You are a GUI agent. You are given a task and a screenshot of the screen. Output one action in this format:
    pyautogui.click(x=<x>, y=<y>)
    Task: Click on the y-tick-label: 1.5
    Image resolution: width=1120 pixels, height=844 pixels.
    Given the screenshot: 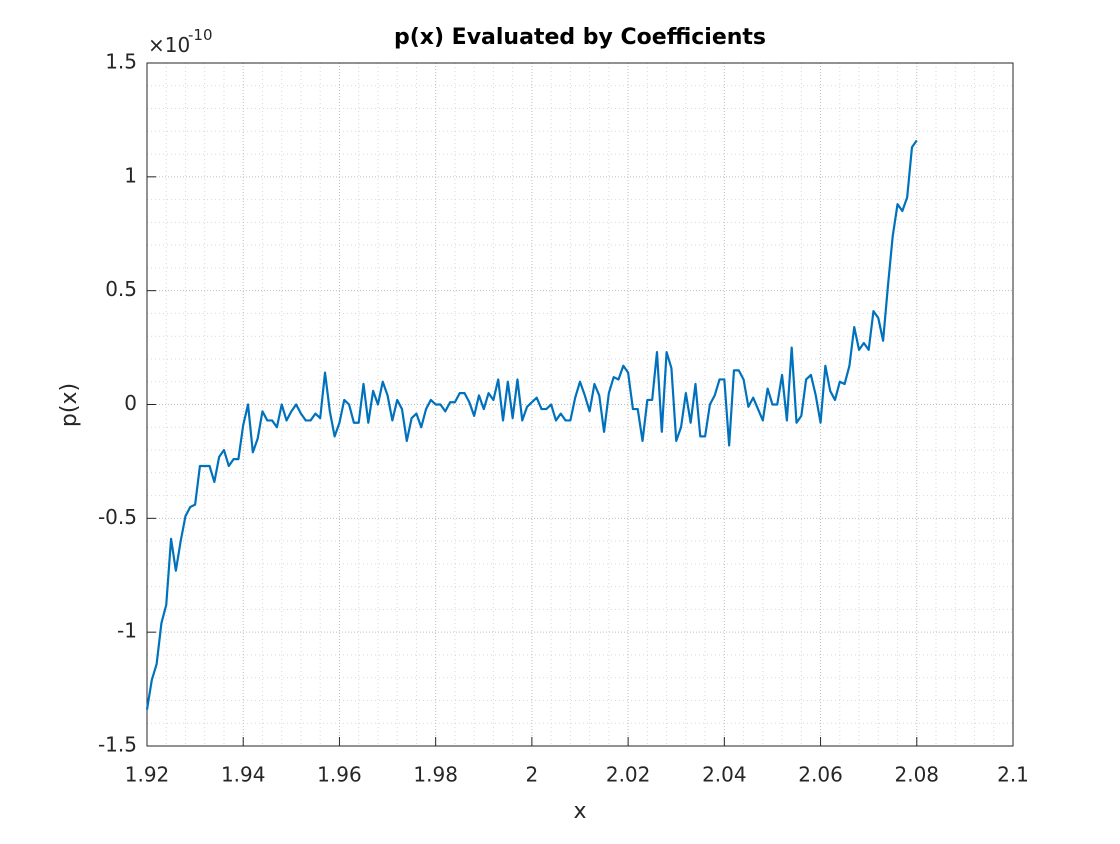 What is the action you would take?
    pyautogui.click(x=121, y=62)
    